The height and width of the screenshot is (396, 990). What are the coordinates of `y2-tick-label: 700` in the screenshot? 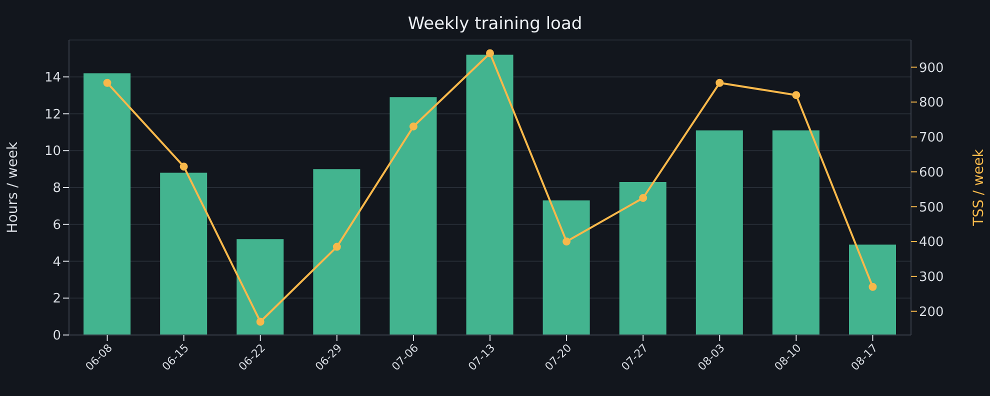 It's located at (931, 138).